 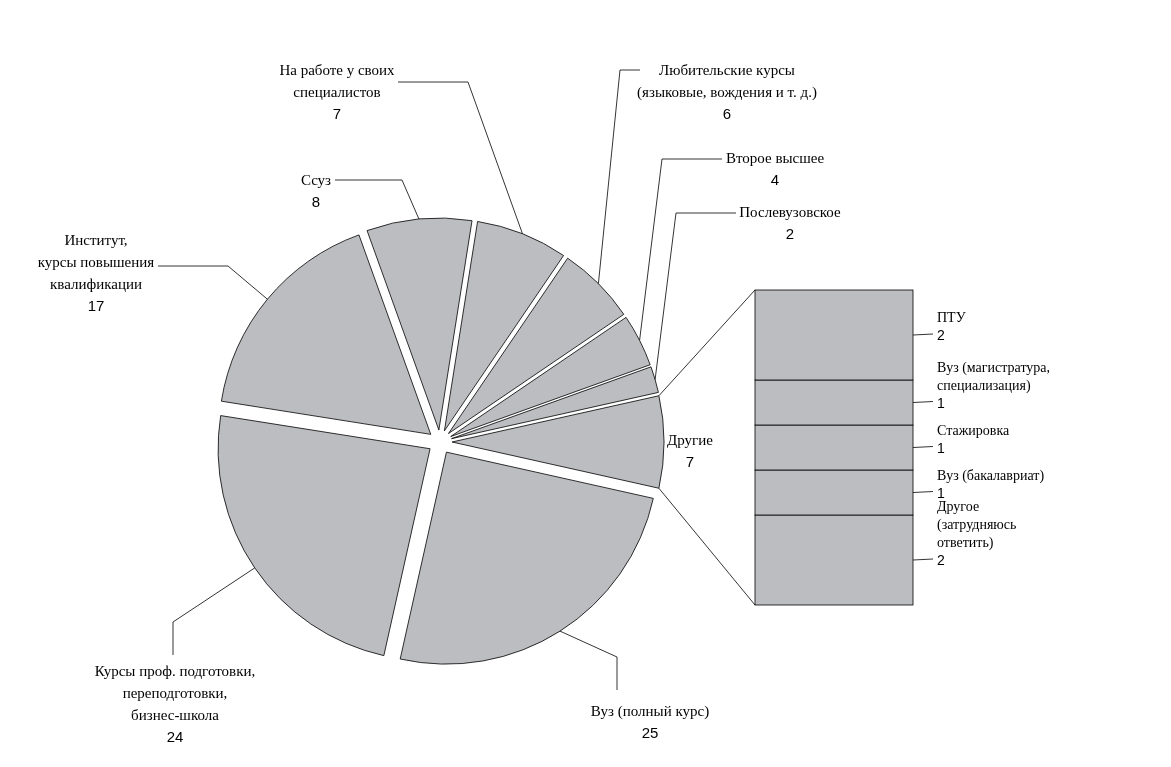 What do you see at coordinates (316, 180) in the screenshot?
I see `slice-label: Ссуз` at bounding box center [316, 180].